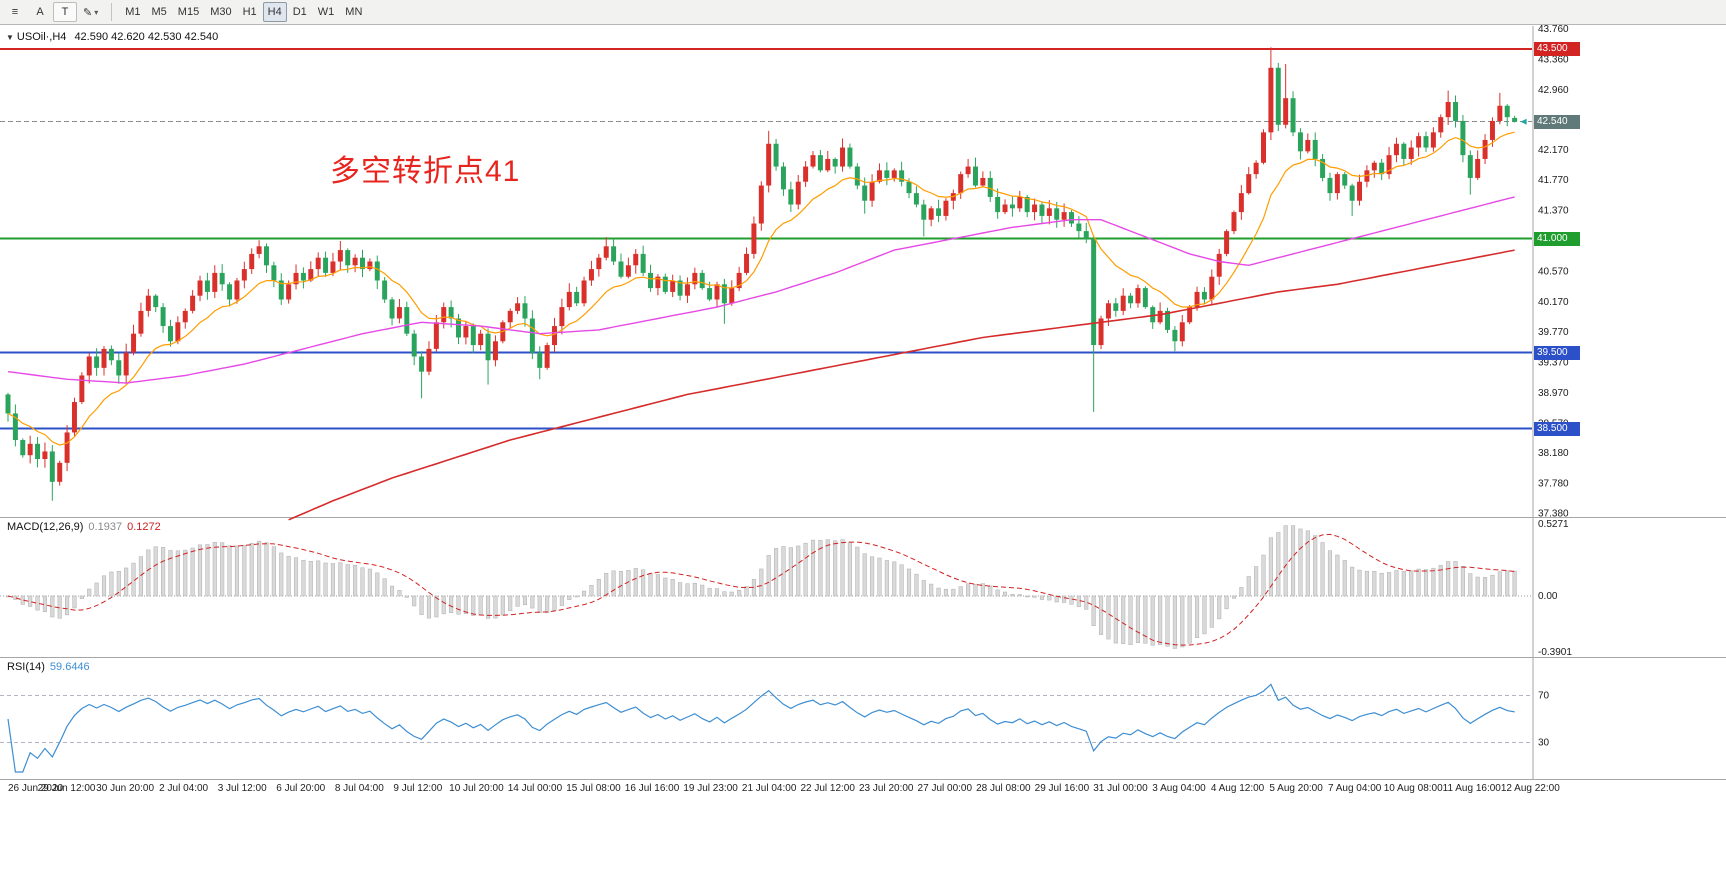 This screenshot has height=891, width=1726. I want to click on symbol-label: USOil·,H4, so click(41, 37).